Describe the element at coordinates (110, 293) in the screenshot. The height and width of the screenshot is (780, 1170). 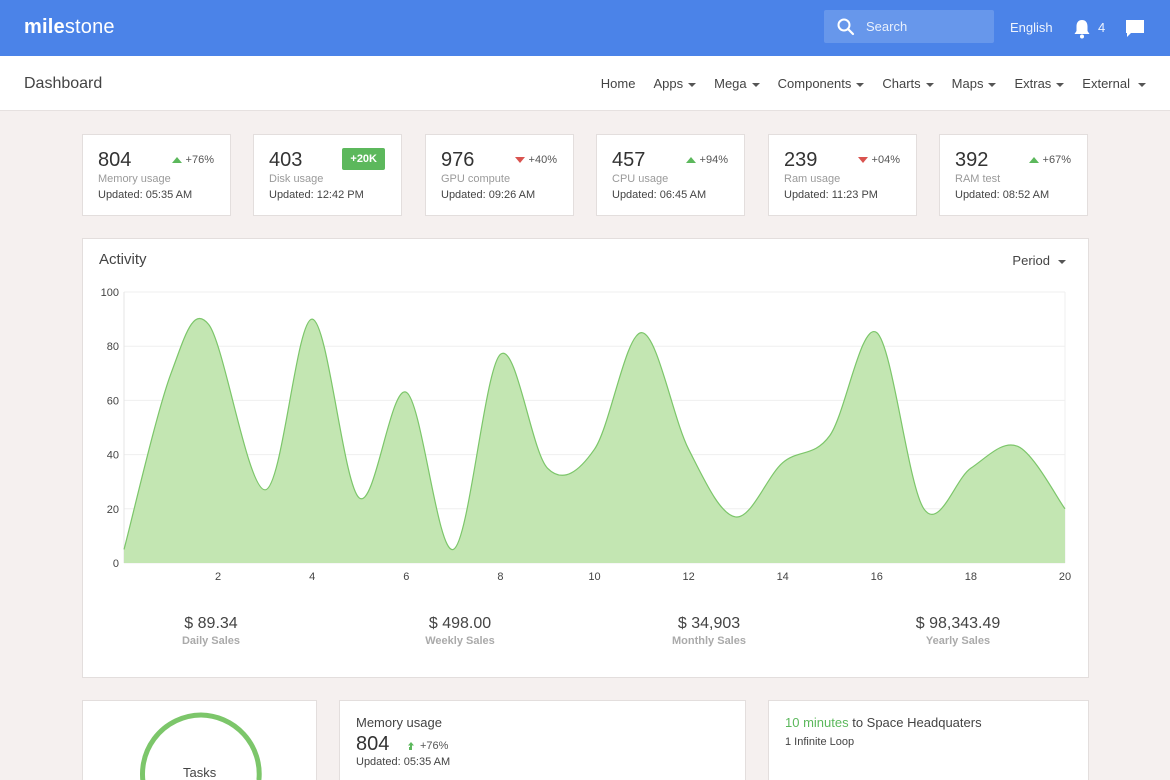
I see `y-tick-label: 100` at that location.